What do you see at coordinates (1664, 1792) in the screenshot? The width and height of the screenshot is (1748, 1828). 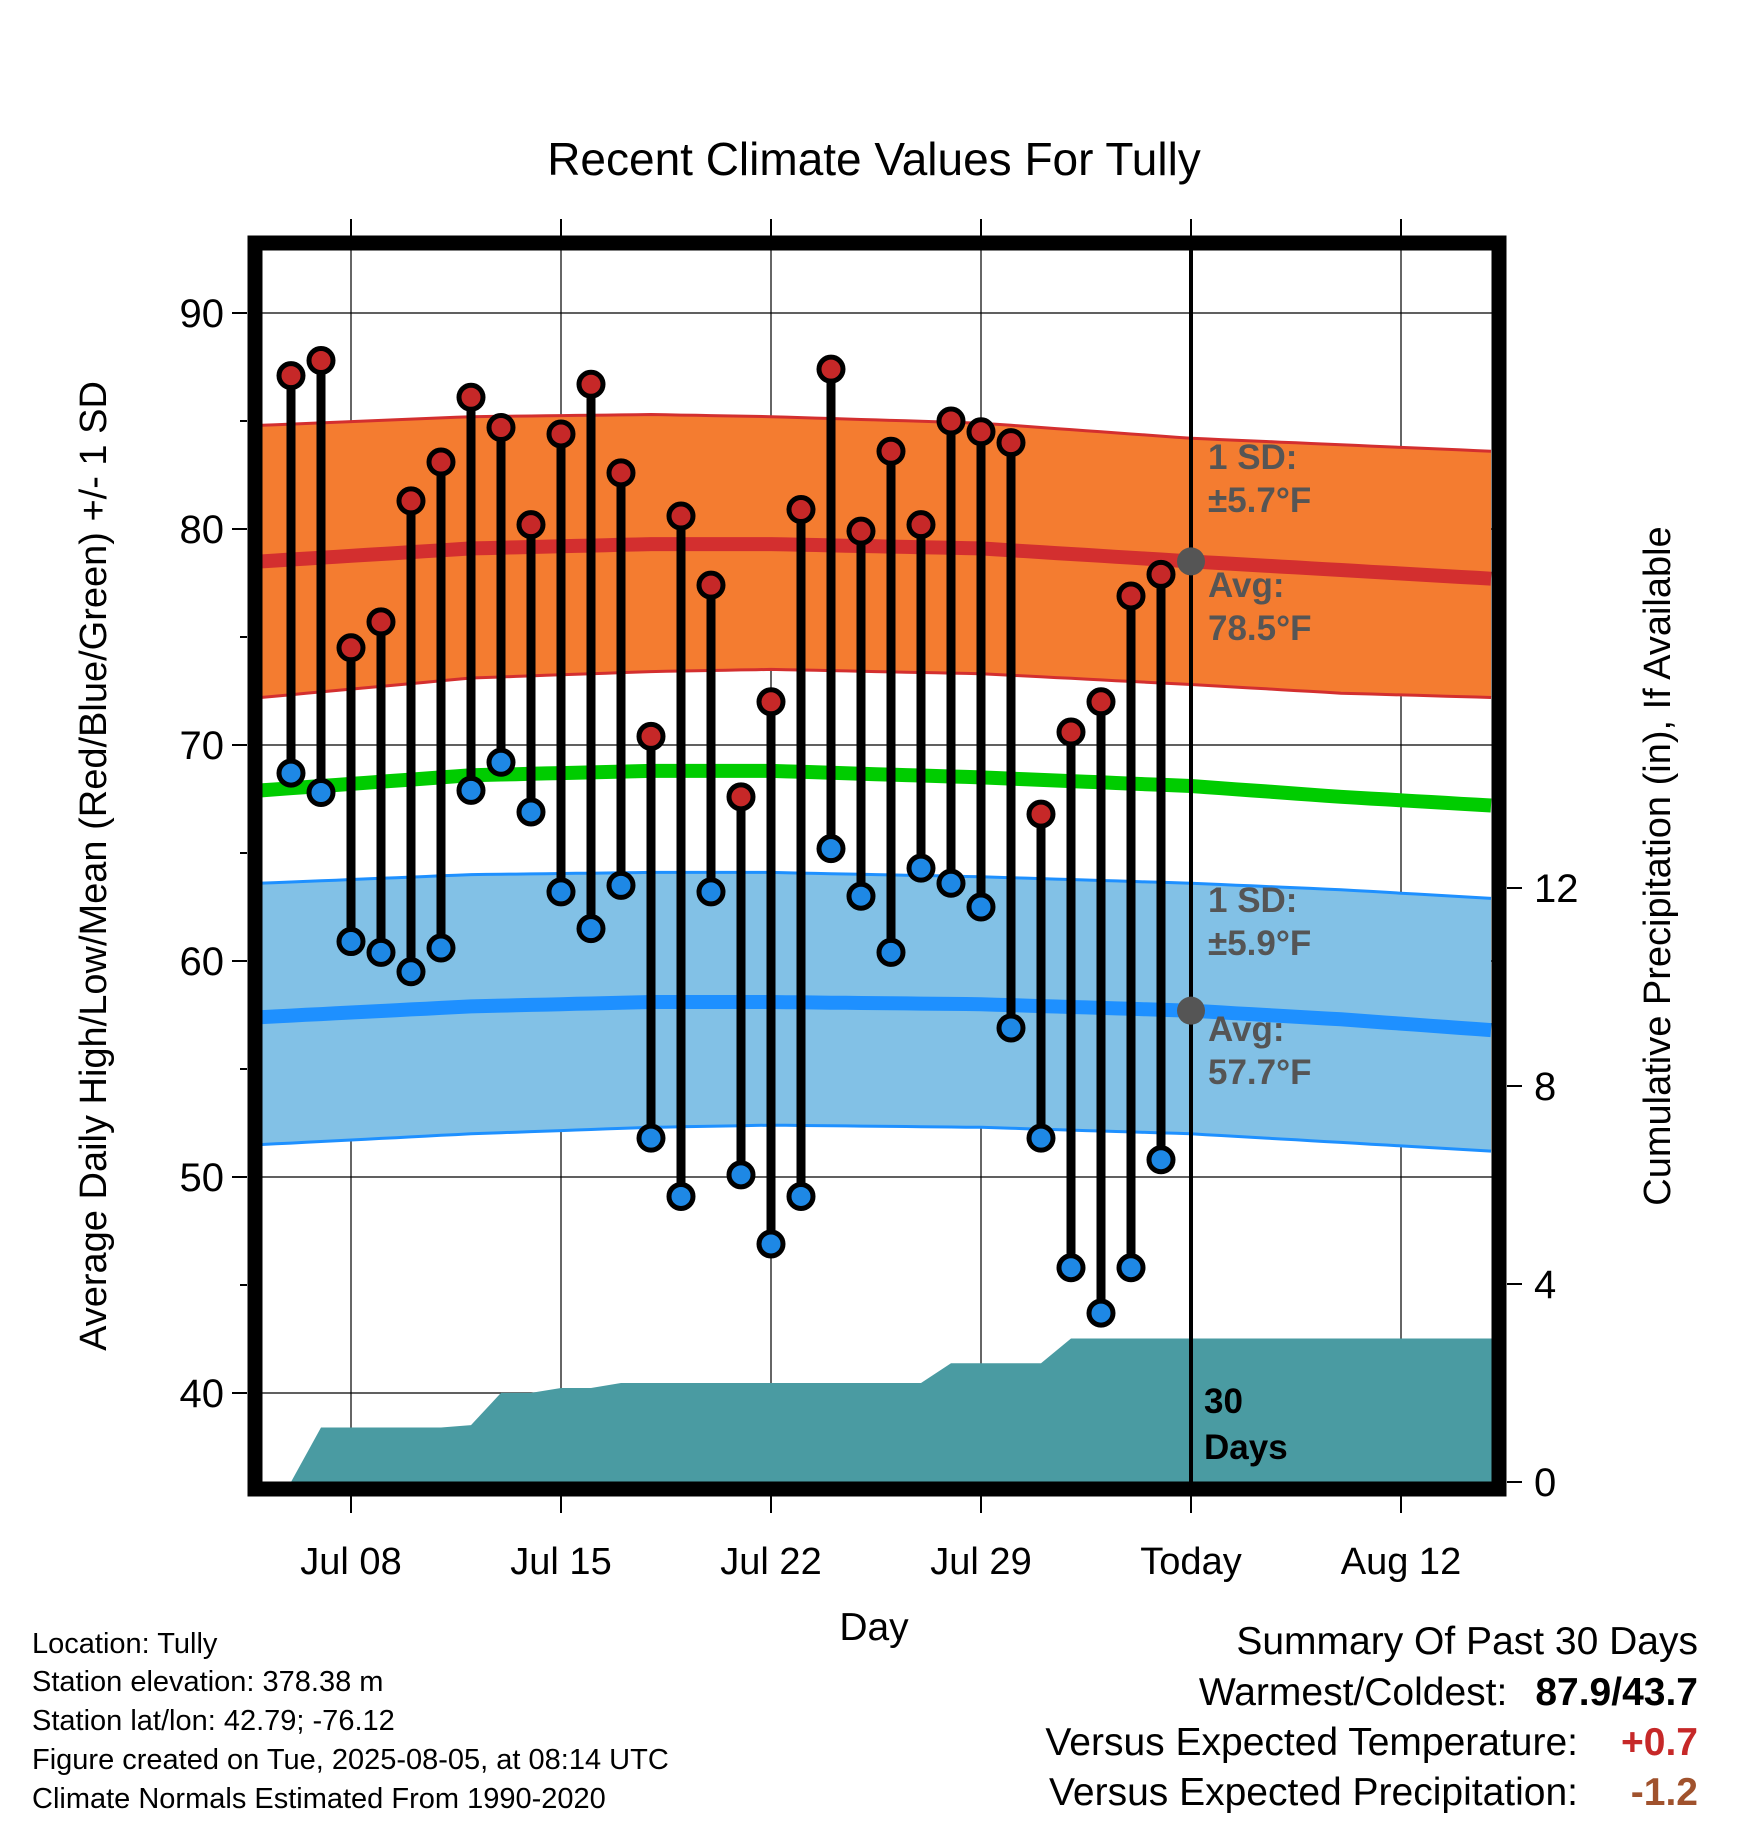 I see `precip-departure-value: -1.2` at bounding box center [1664, 1792].